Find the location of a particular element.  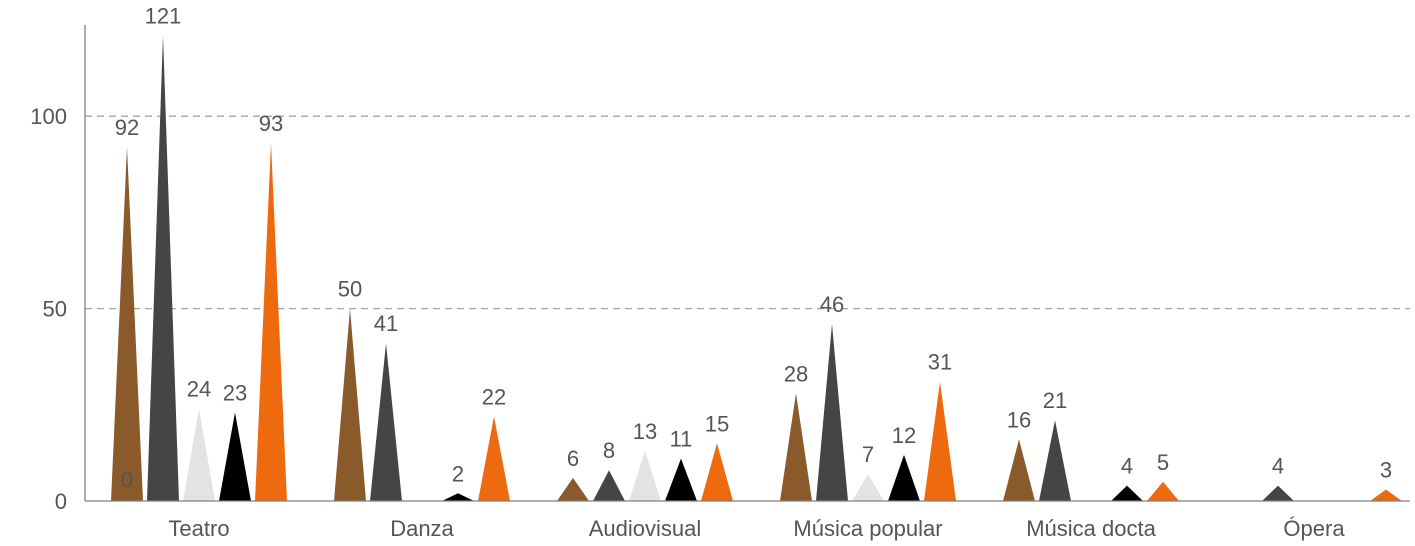

data-label: 50 is located at coordinates (350, 289).